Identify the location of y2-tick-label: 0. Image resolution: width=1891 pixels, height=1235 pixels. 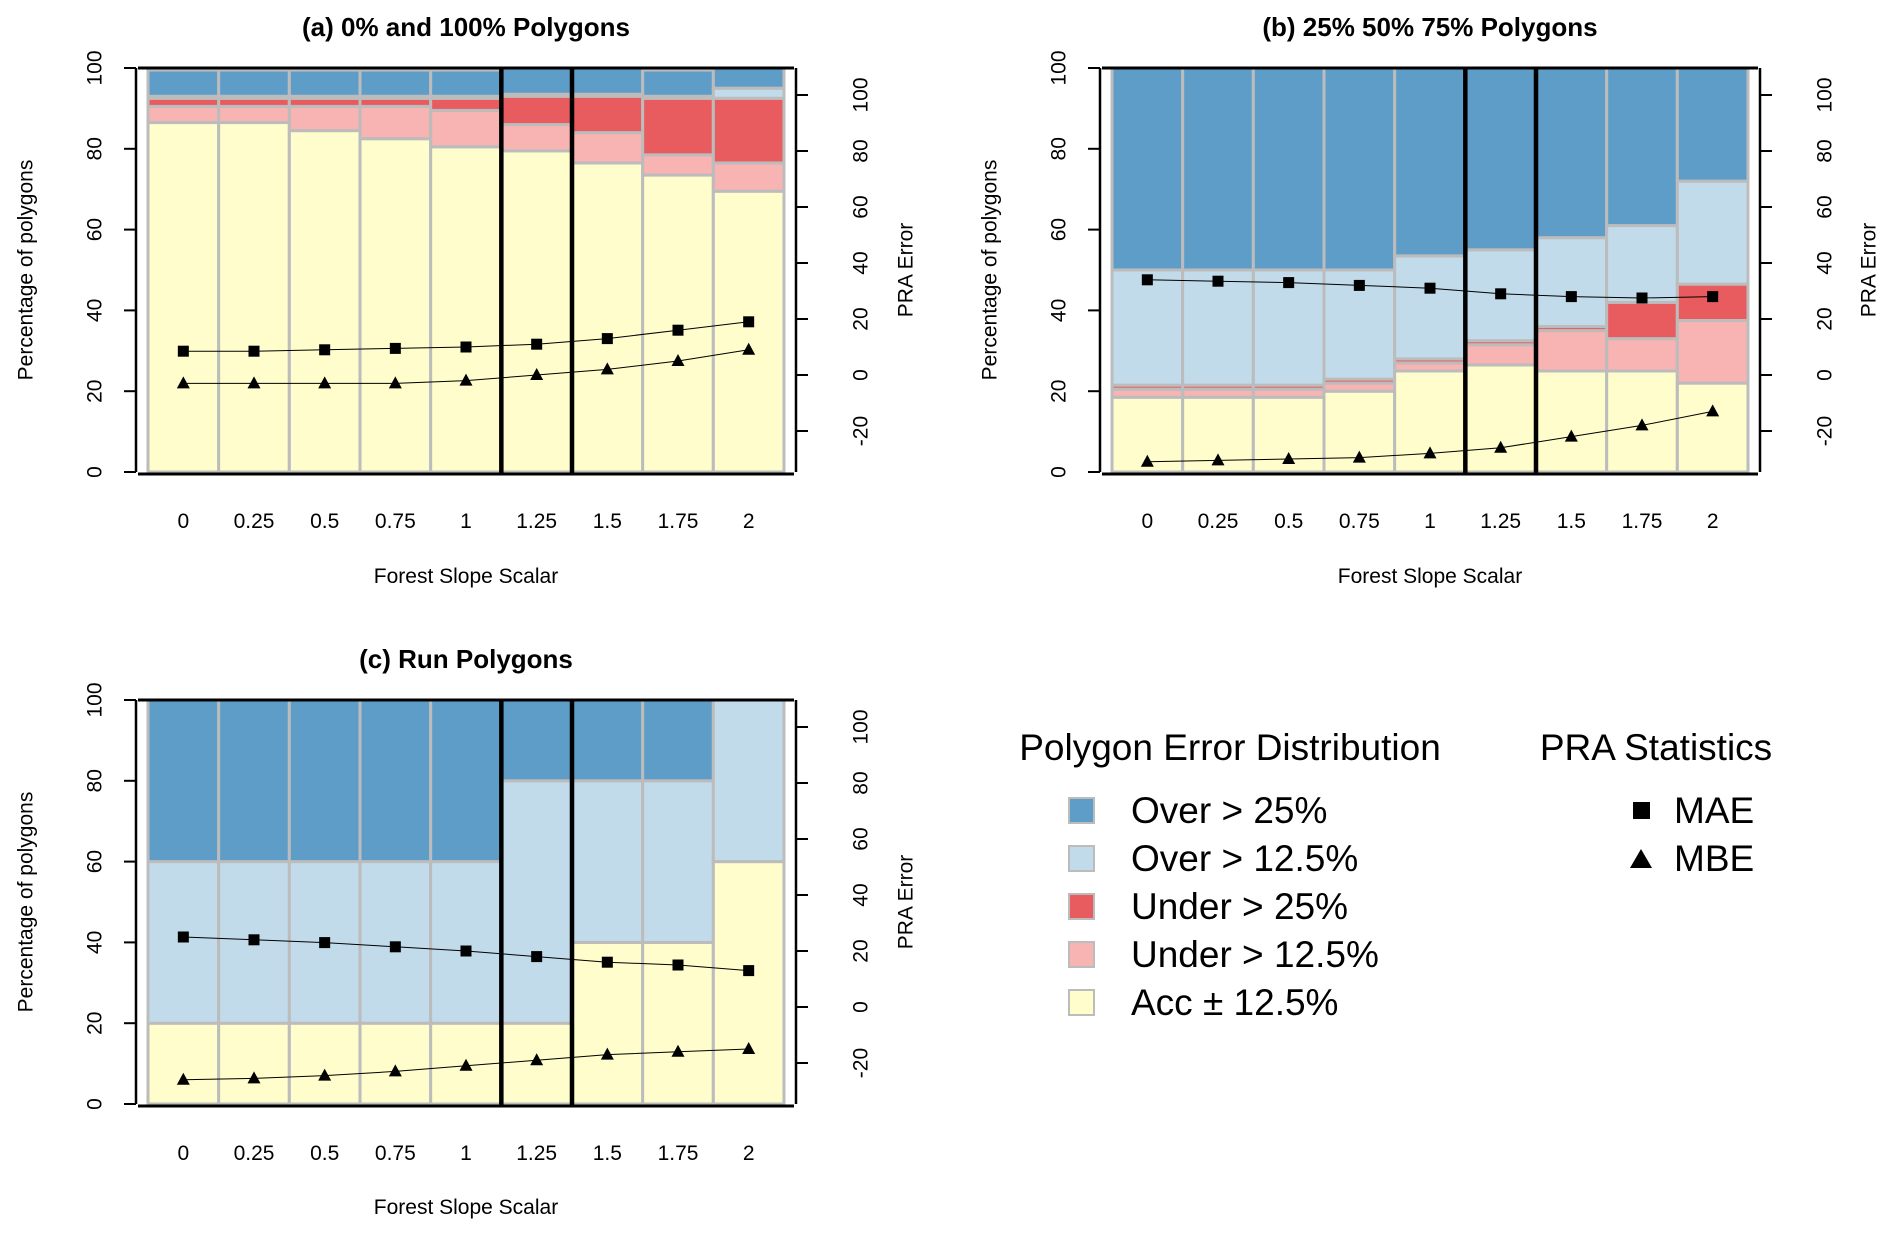
(861, 375).